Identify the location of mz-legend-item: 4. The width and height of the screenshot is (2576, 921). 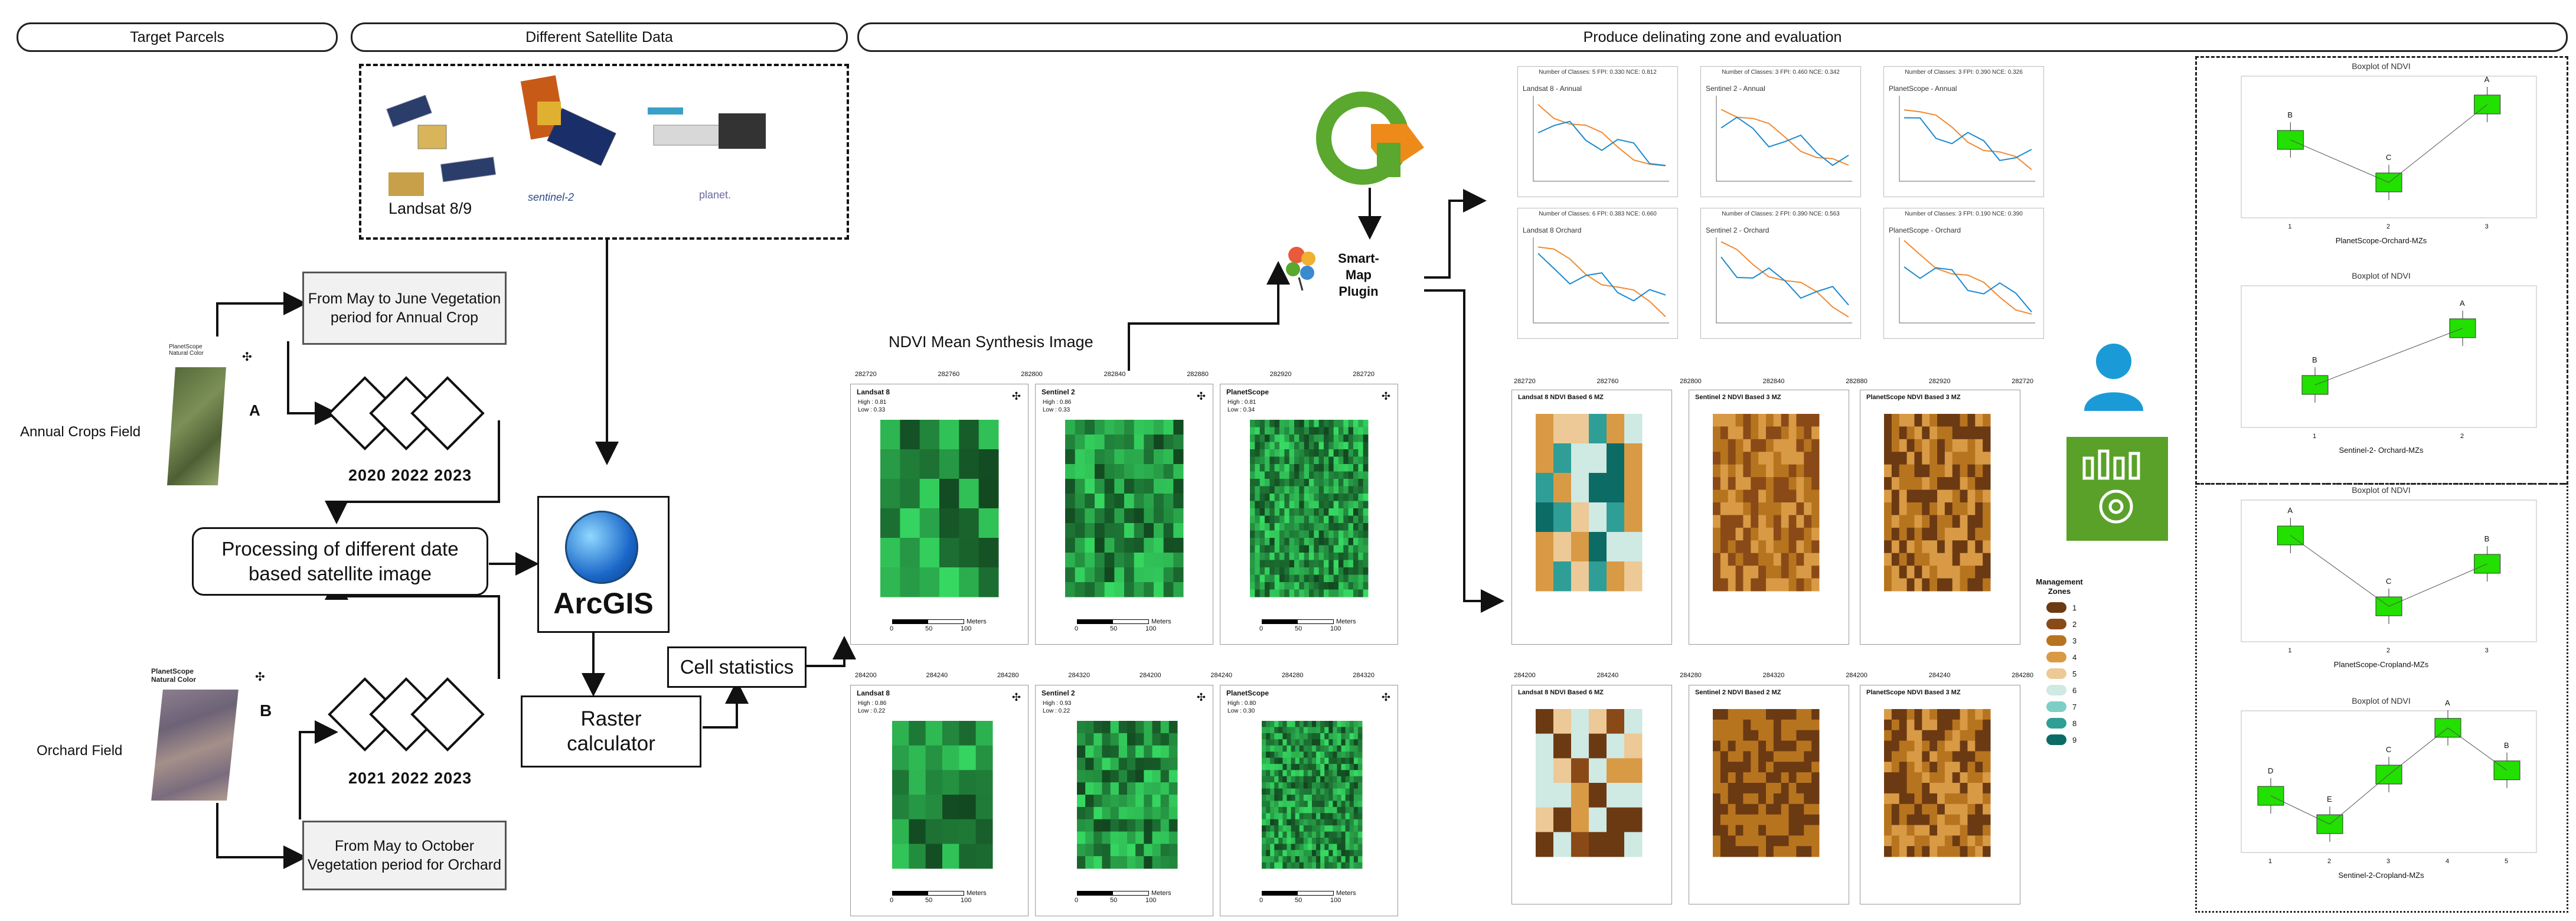
(2061, 657).